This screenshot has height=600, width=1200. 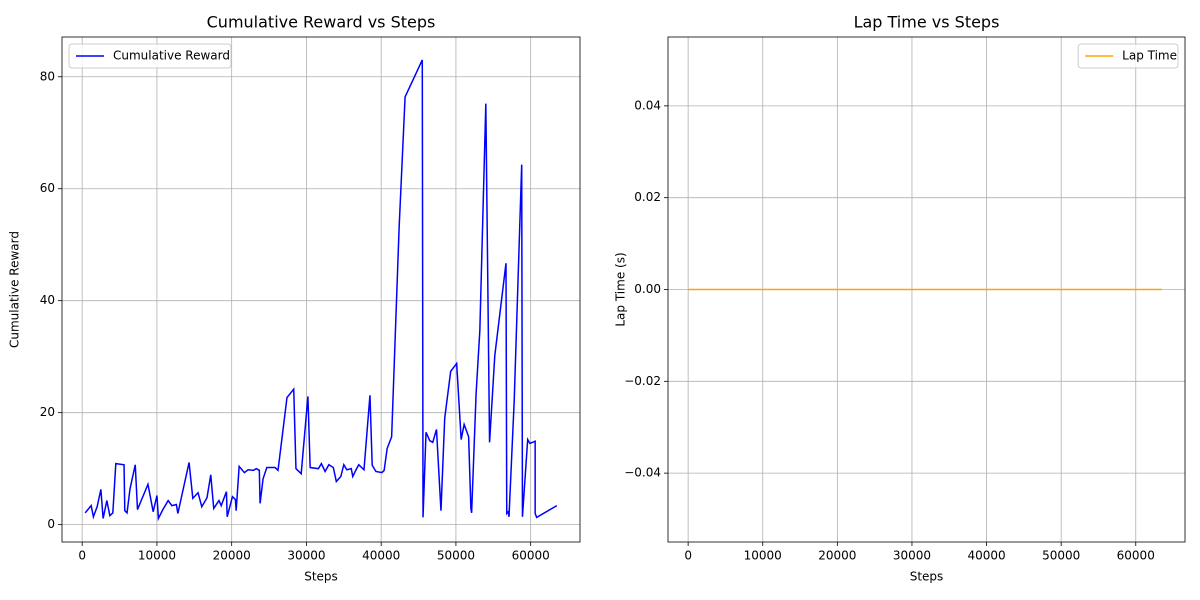 I want to click on y-tick-label: −0.02, so click(x=642, y=381).